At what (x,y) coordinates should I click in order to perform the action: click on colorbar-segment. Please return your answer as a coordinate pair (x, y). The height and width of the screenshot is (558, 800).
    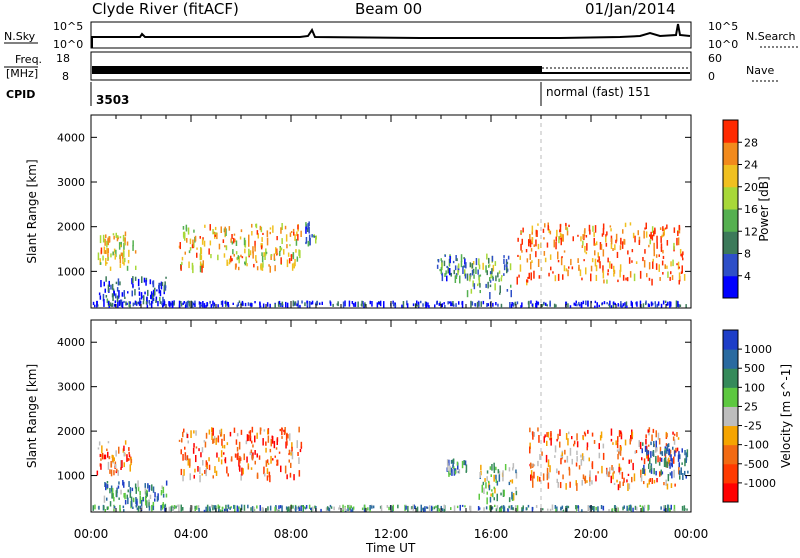
    Looking at the image, I should click on (730, 454).